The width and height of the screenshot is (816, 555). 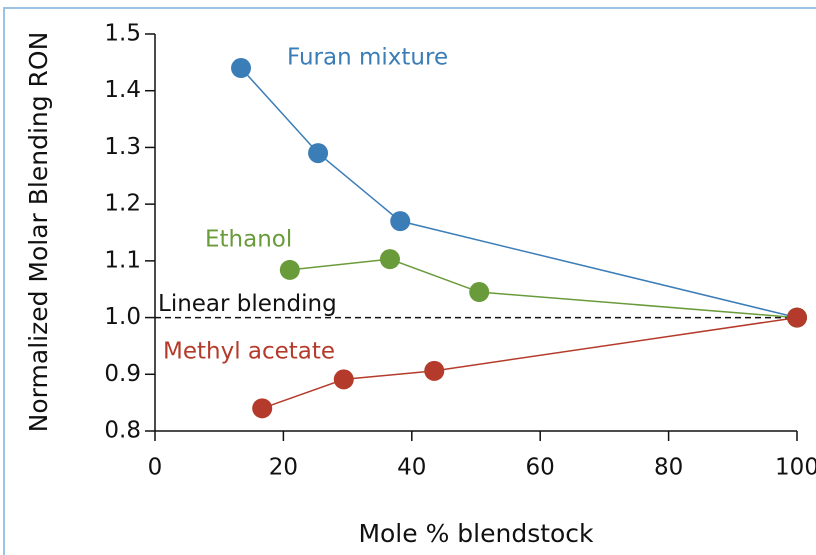 I want to click on y-tick-label: 1.3, so click(x=122, y=147).